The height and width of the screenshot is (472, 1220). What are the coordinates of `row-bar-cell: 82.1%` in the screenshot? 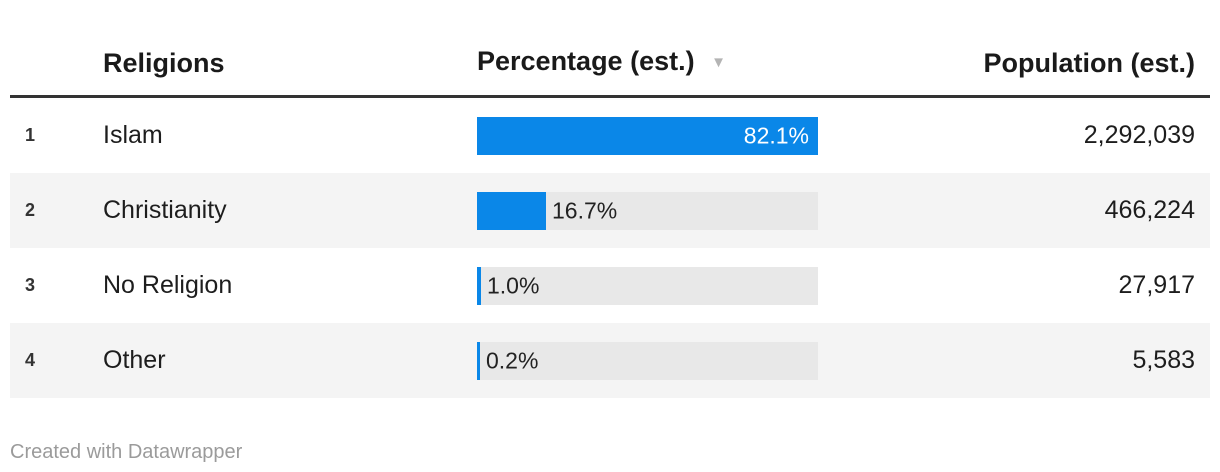 It's located at (647, 135).